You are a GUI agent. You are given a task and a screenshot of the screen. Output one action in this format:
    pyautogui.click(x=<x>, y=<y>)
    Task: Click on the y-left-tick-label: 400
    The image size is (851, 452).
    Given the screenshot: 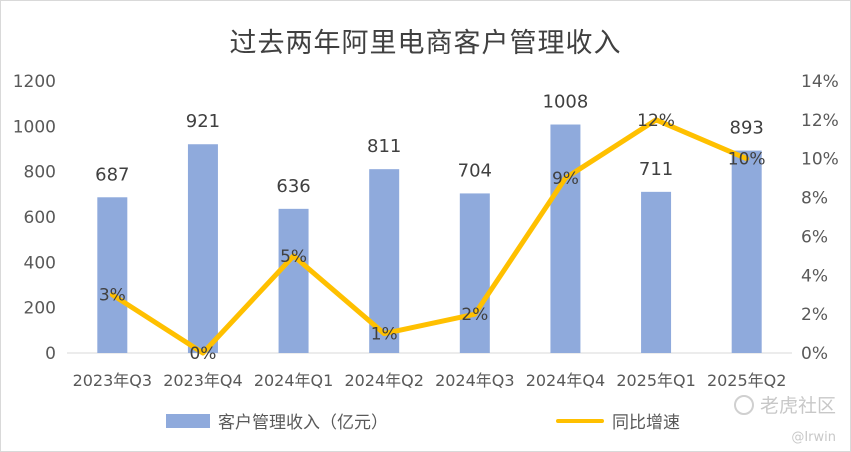 What is the action you would take?
    pyautogui.click(x=40, y=263)
    